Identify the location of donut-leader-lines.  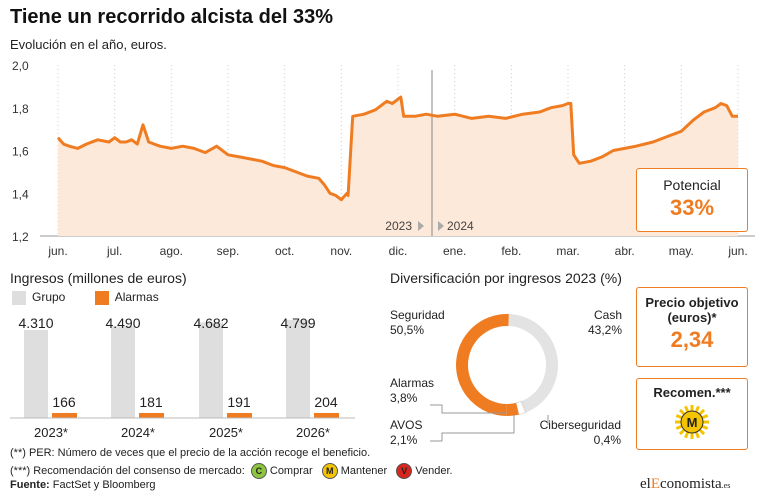
(489, 423).